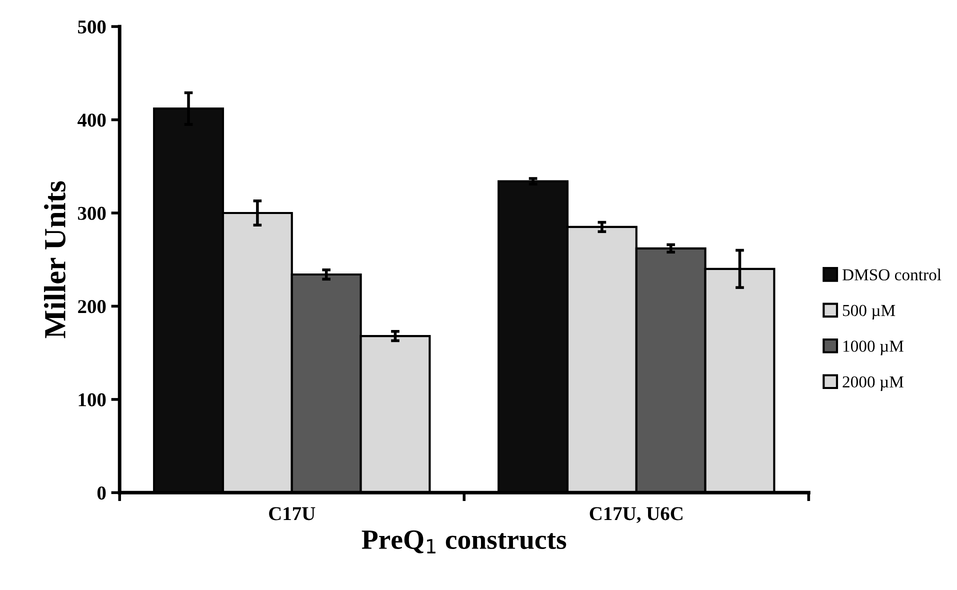  Describe the element at coordinates (92, 27) in the screenshot. I see `y-tick-label: 500` at that location.